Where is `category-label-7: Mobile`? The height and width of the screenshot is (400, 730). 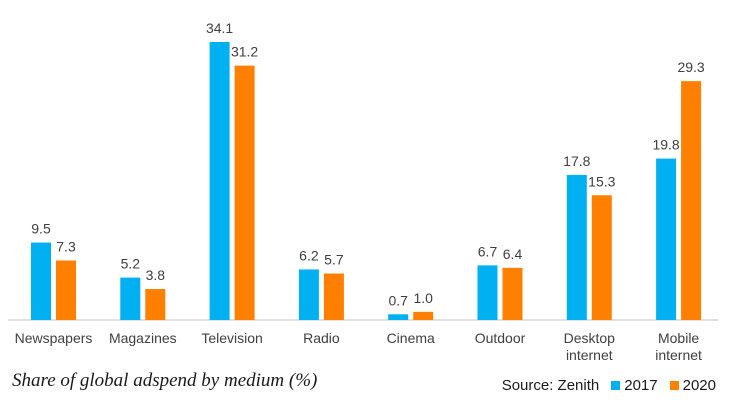
category-label-7: Mobile is located at coordinates (678, 338).